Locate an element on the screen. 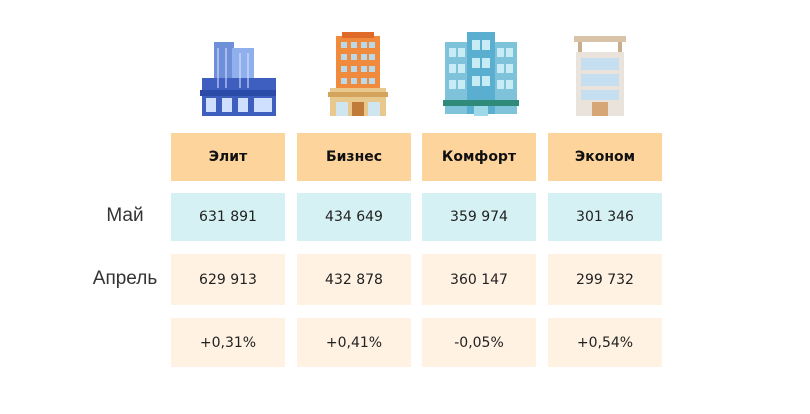  row-label: Апрель is located at coordinates (125, 278).